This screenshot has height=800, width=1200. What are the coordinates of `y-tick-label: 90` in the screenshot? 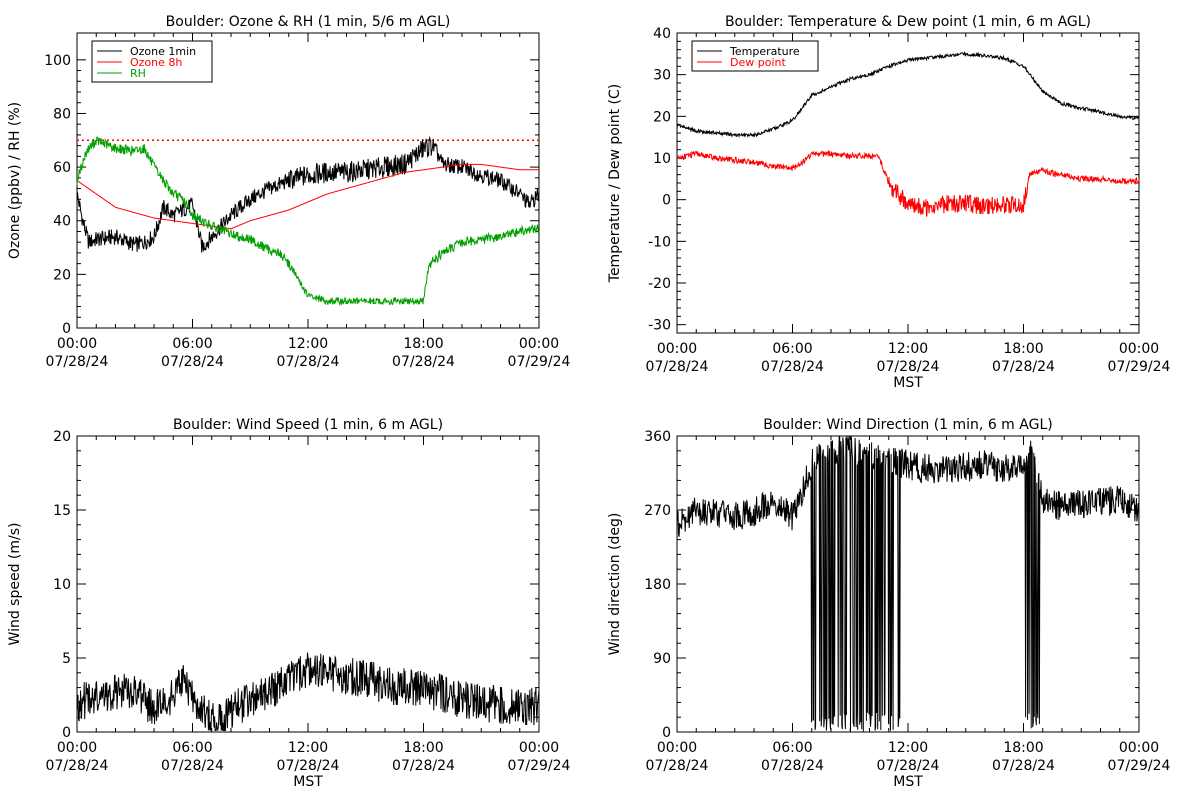 It's located at (662, 659).